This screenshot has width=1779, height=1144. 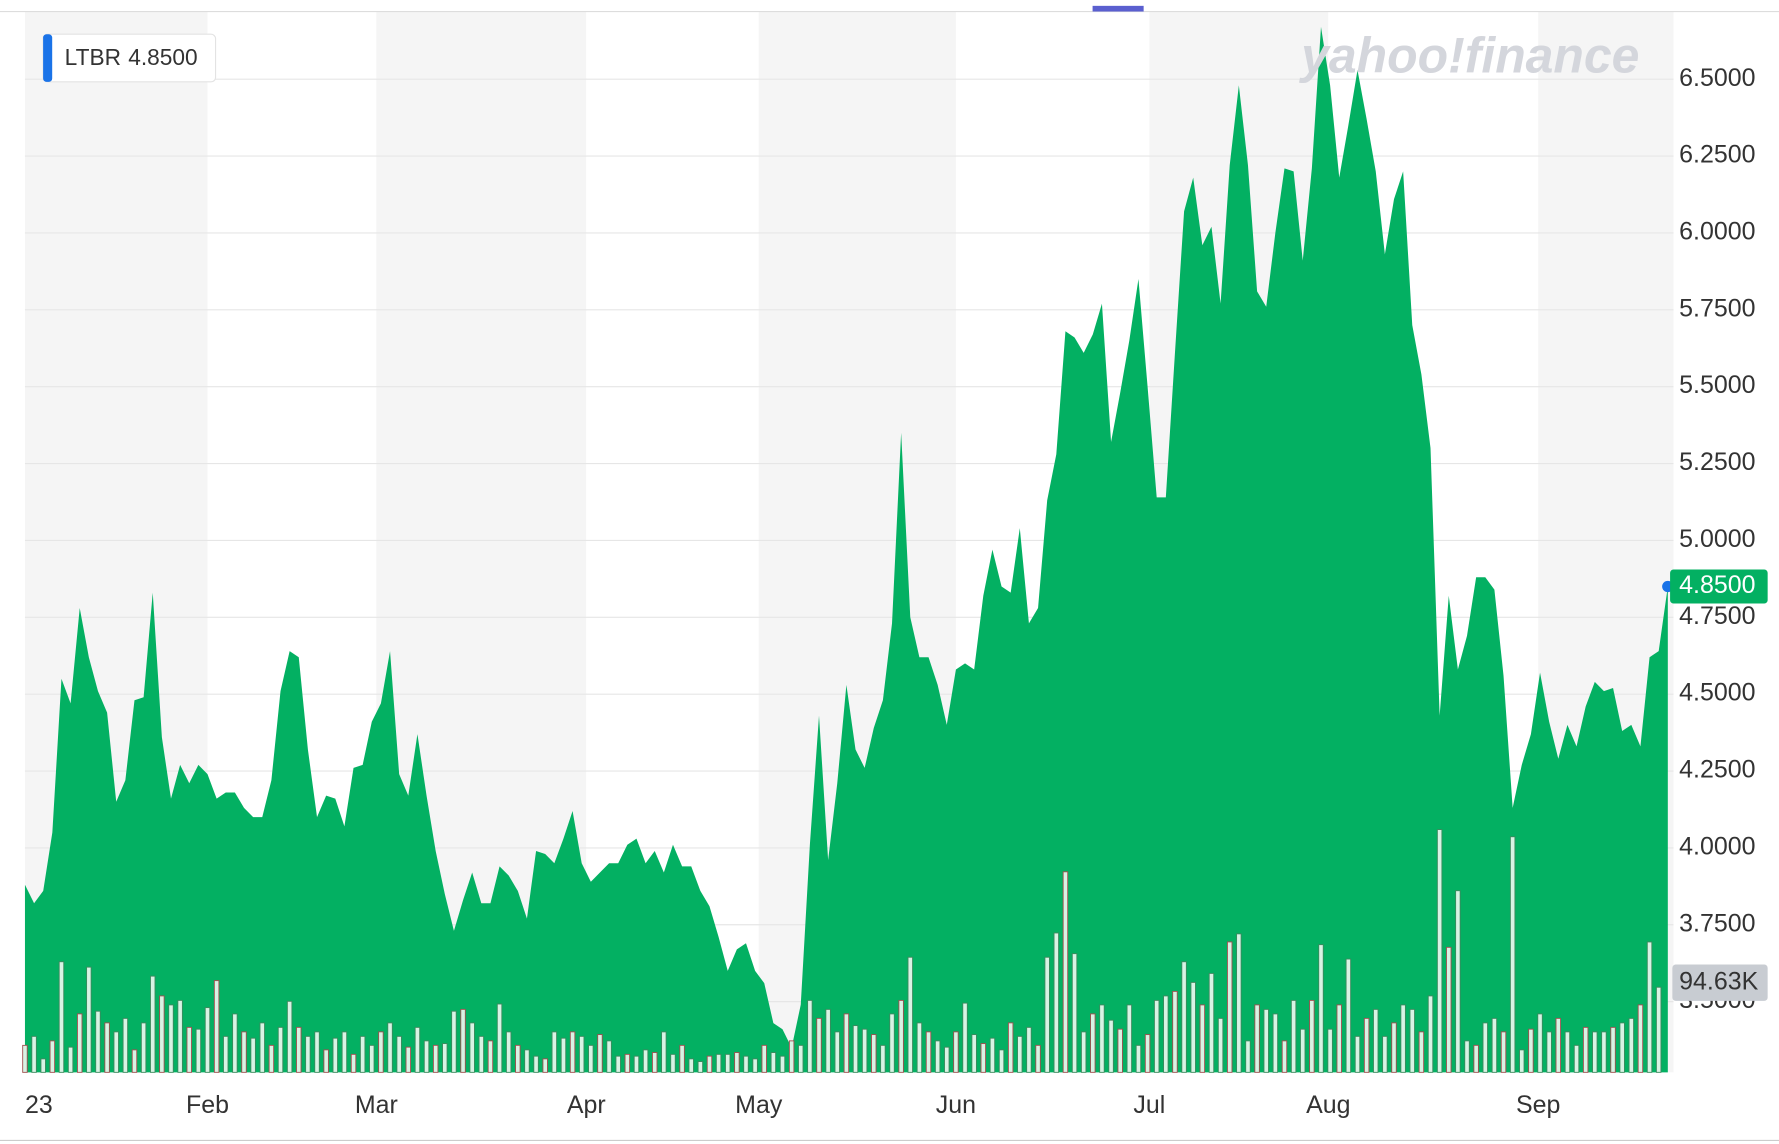 What do you see at coordinates (759, 1105) in the screenshot?
I see `x-tick-label: May` at bounding box center [759, 1105].